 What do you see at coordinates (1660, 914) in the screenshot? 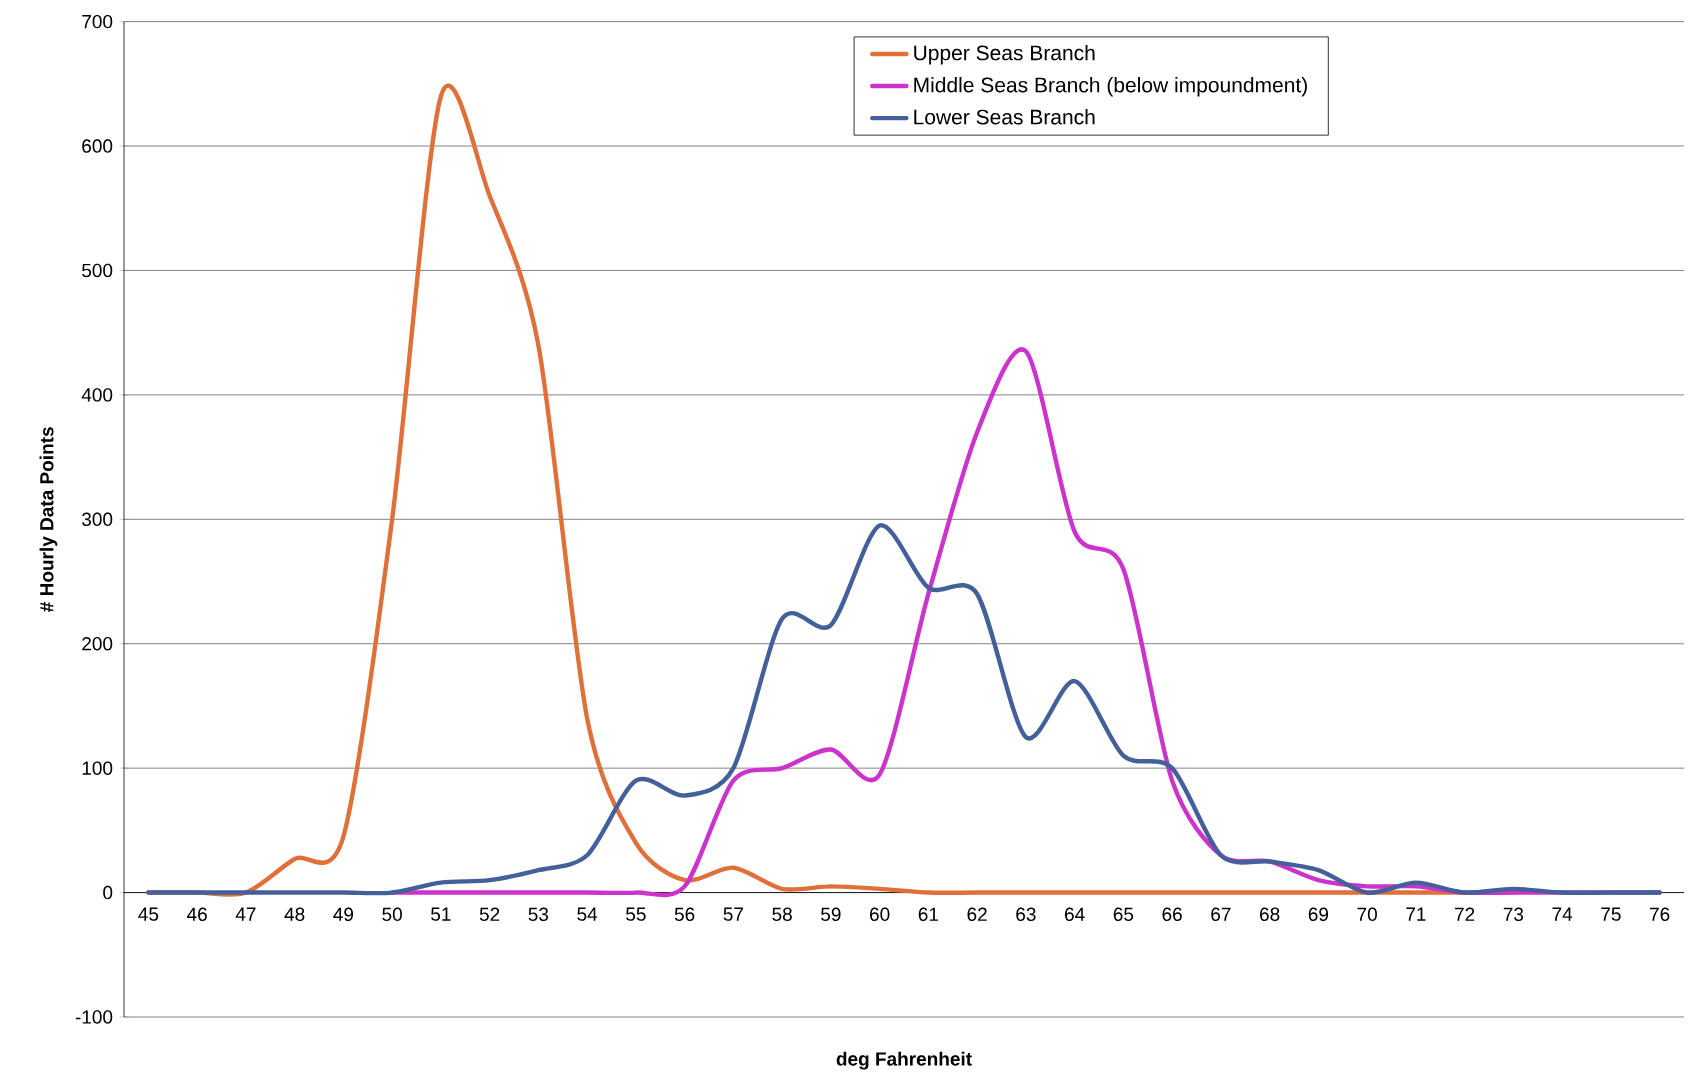
I see `x-tick-label: 76` at bounding box center [1660, 914].